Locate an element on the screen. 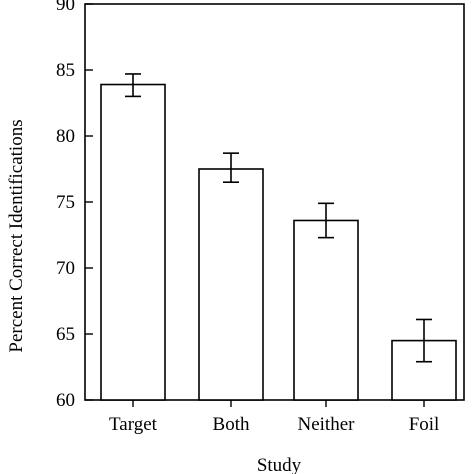 The image size is (474, 474). bar-target is located at coordinates (133, 242).